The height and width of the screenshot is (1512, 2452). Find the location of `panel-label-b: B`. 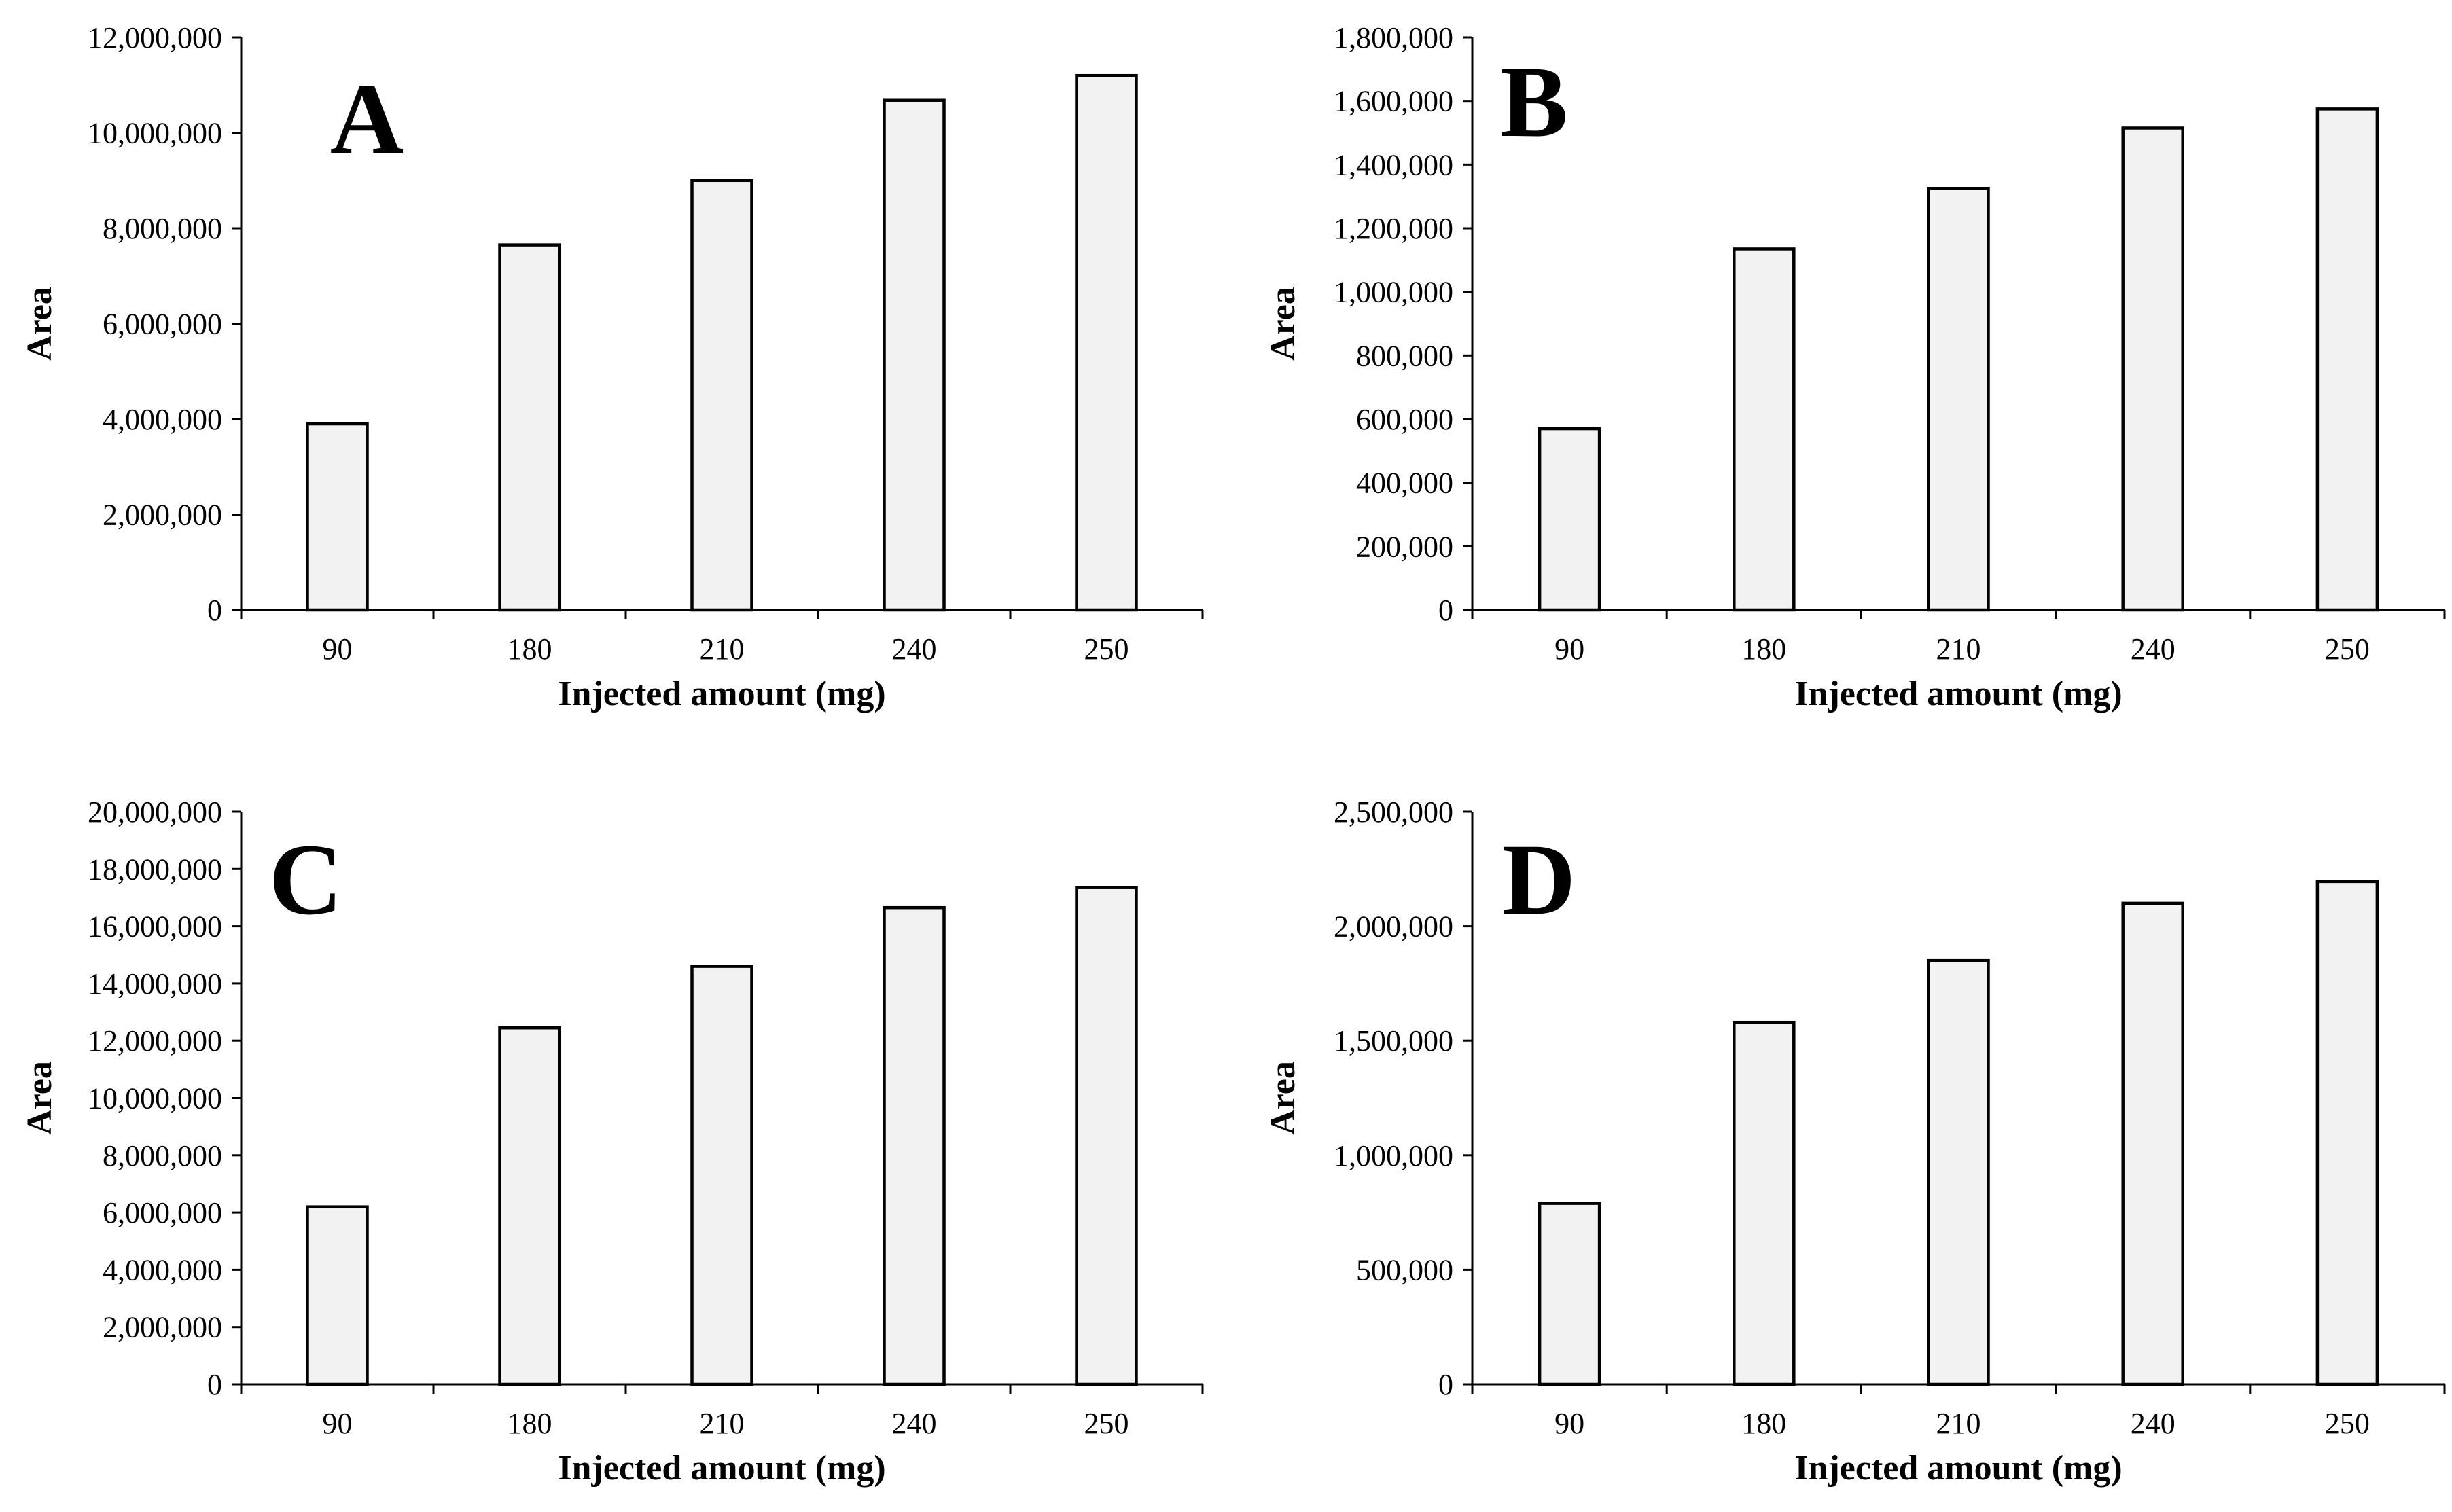

panel-label-b: B is located at coordinates (1534, 102).